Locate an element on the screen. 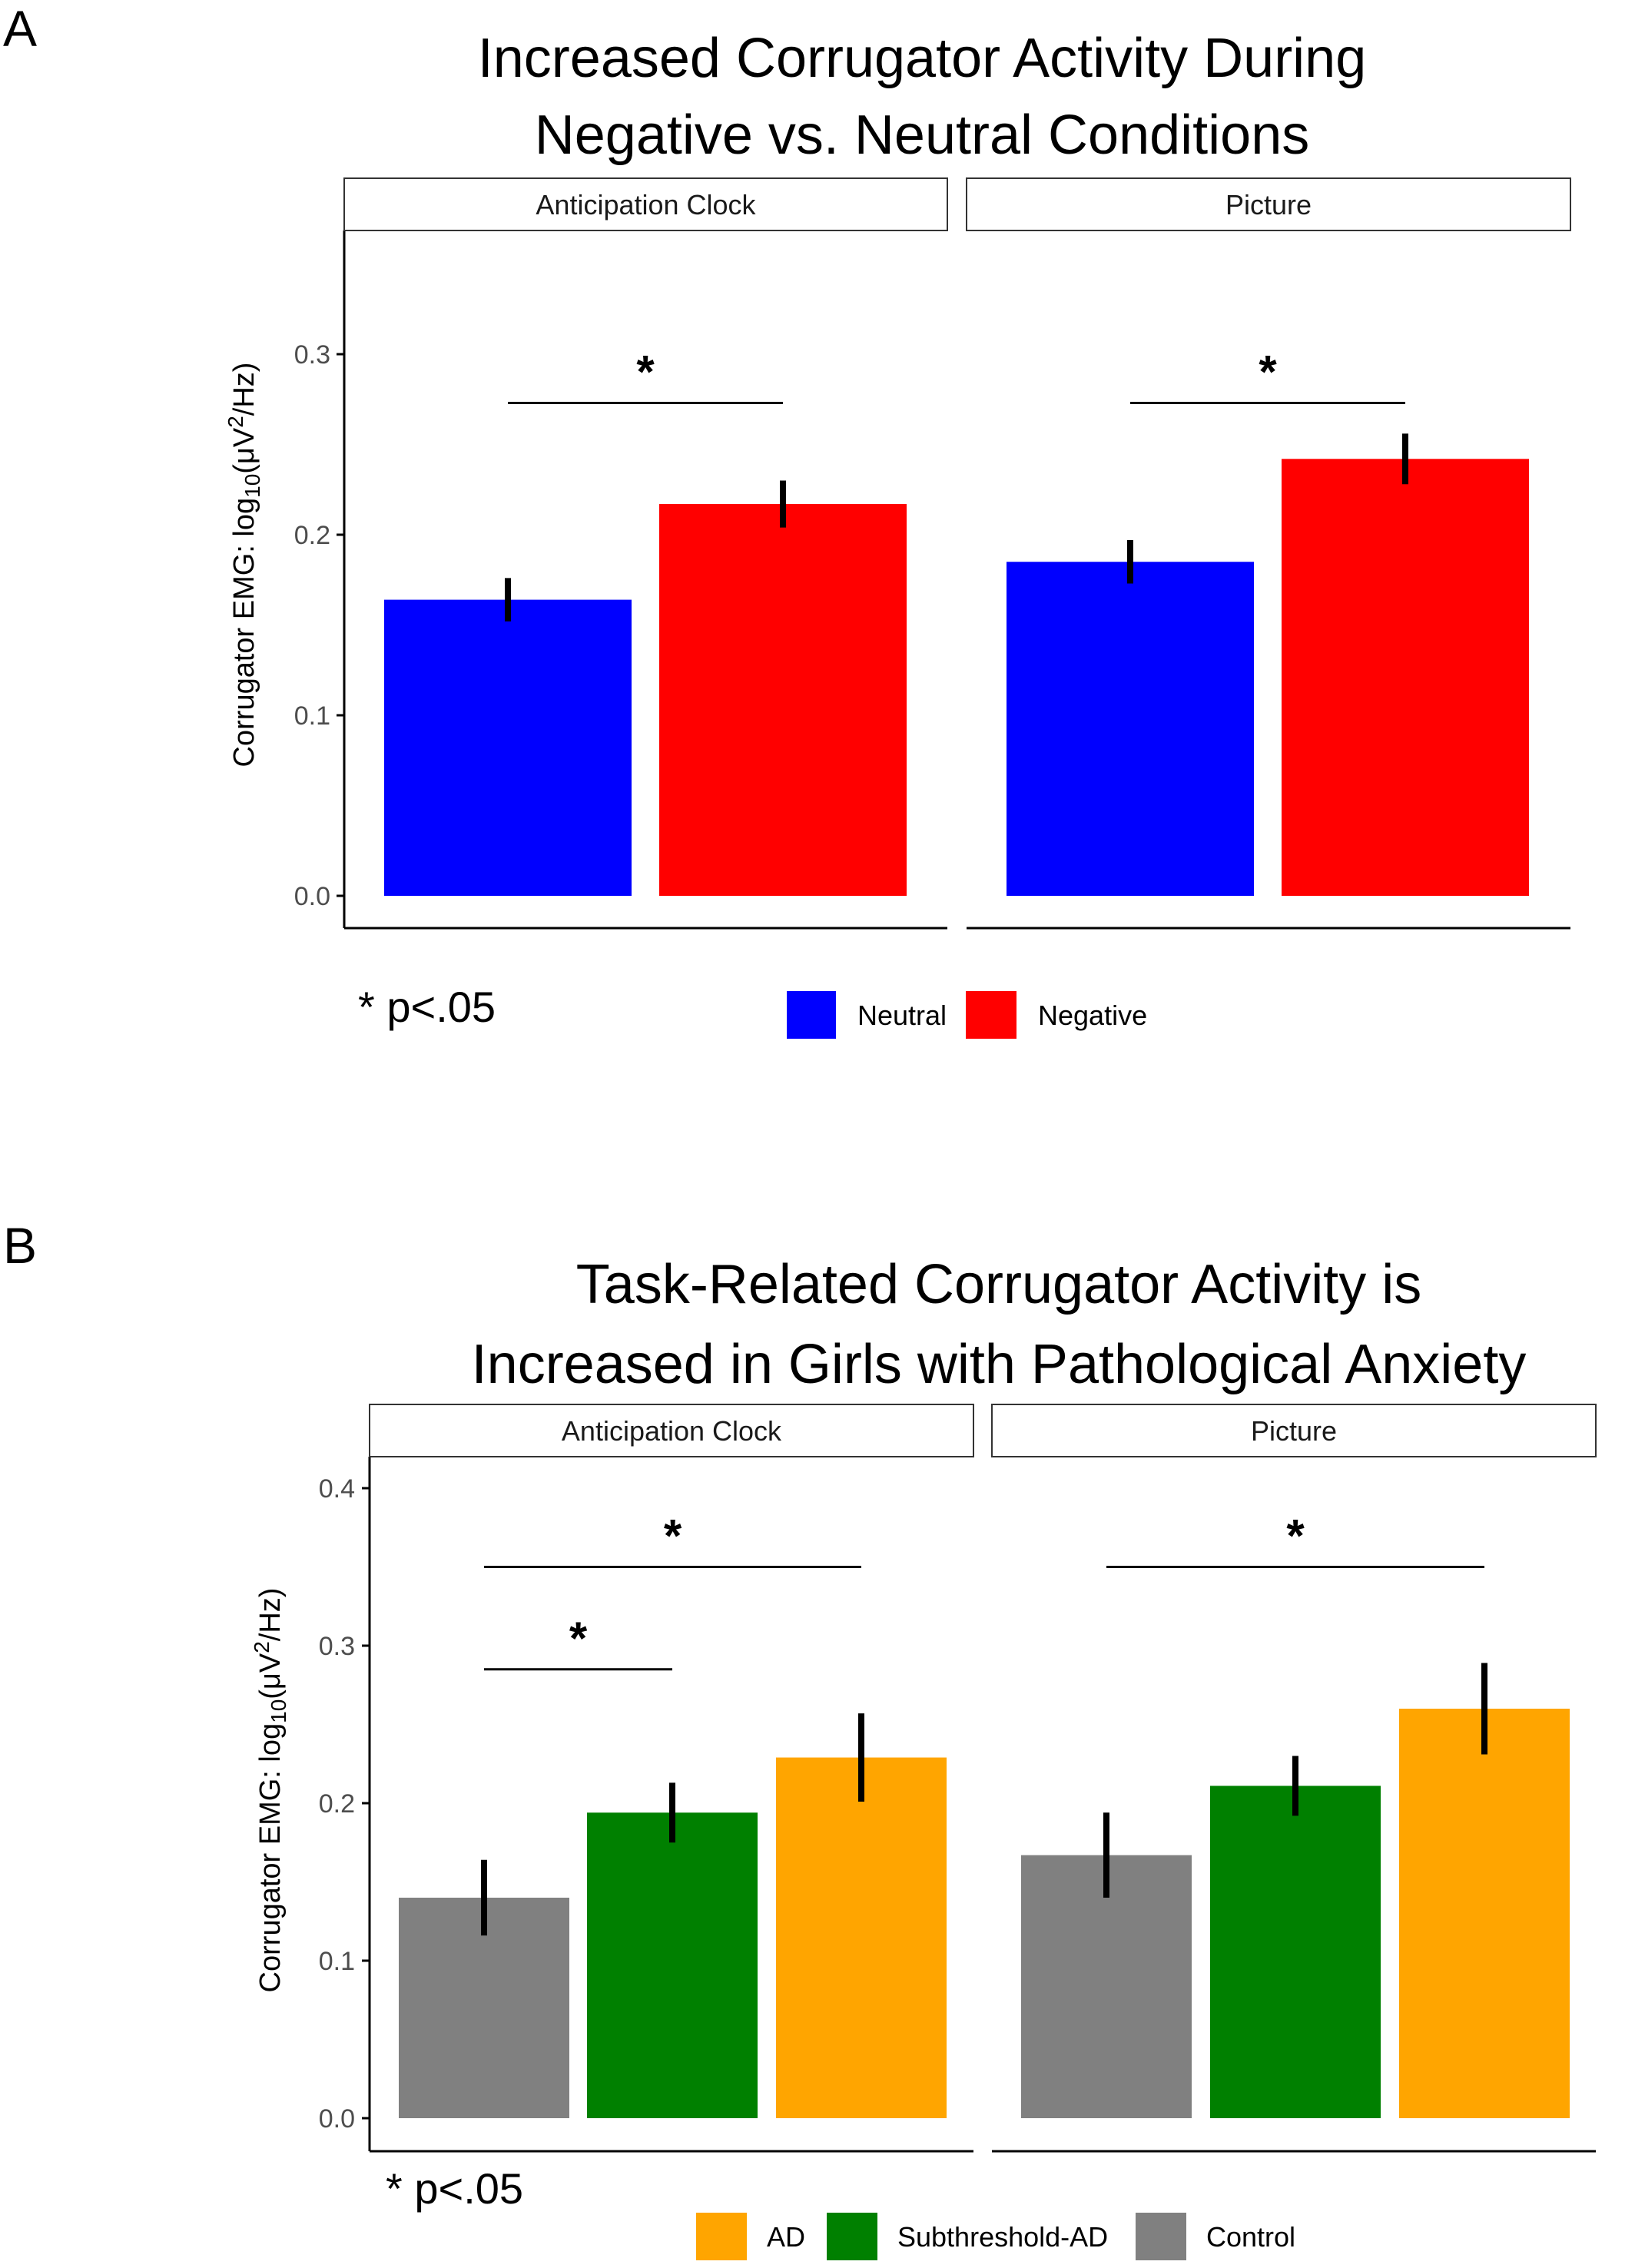  panel-a-legend-label: Neutral is located at coordinates (902, 1016).